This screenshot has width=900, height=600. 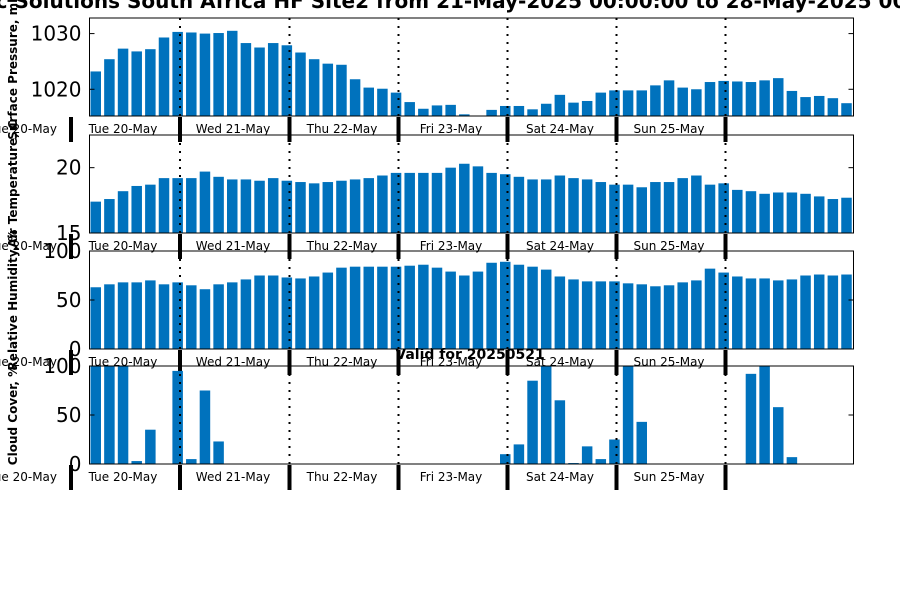 I want to click on ytick-label: 20, so click(x=68, y=168).